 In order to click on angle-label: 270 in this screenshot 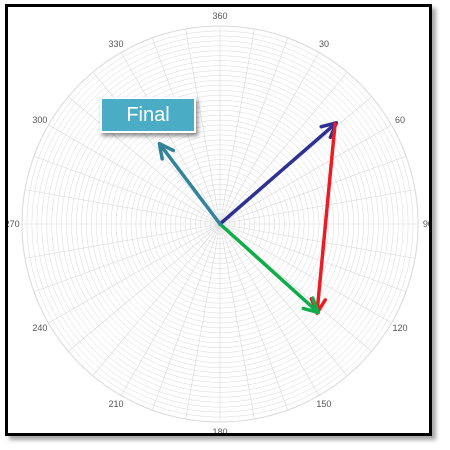, I will do `click(14, 224)`.